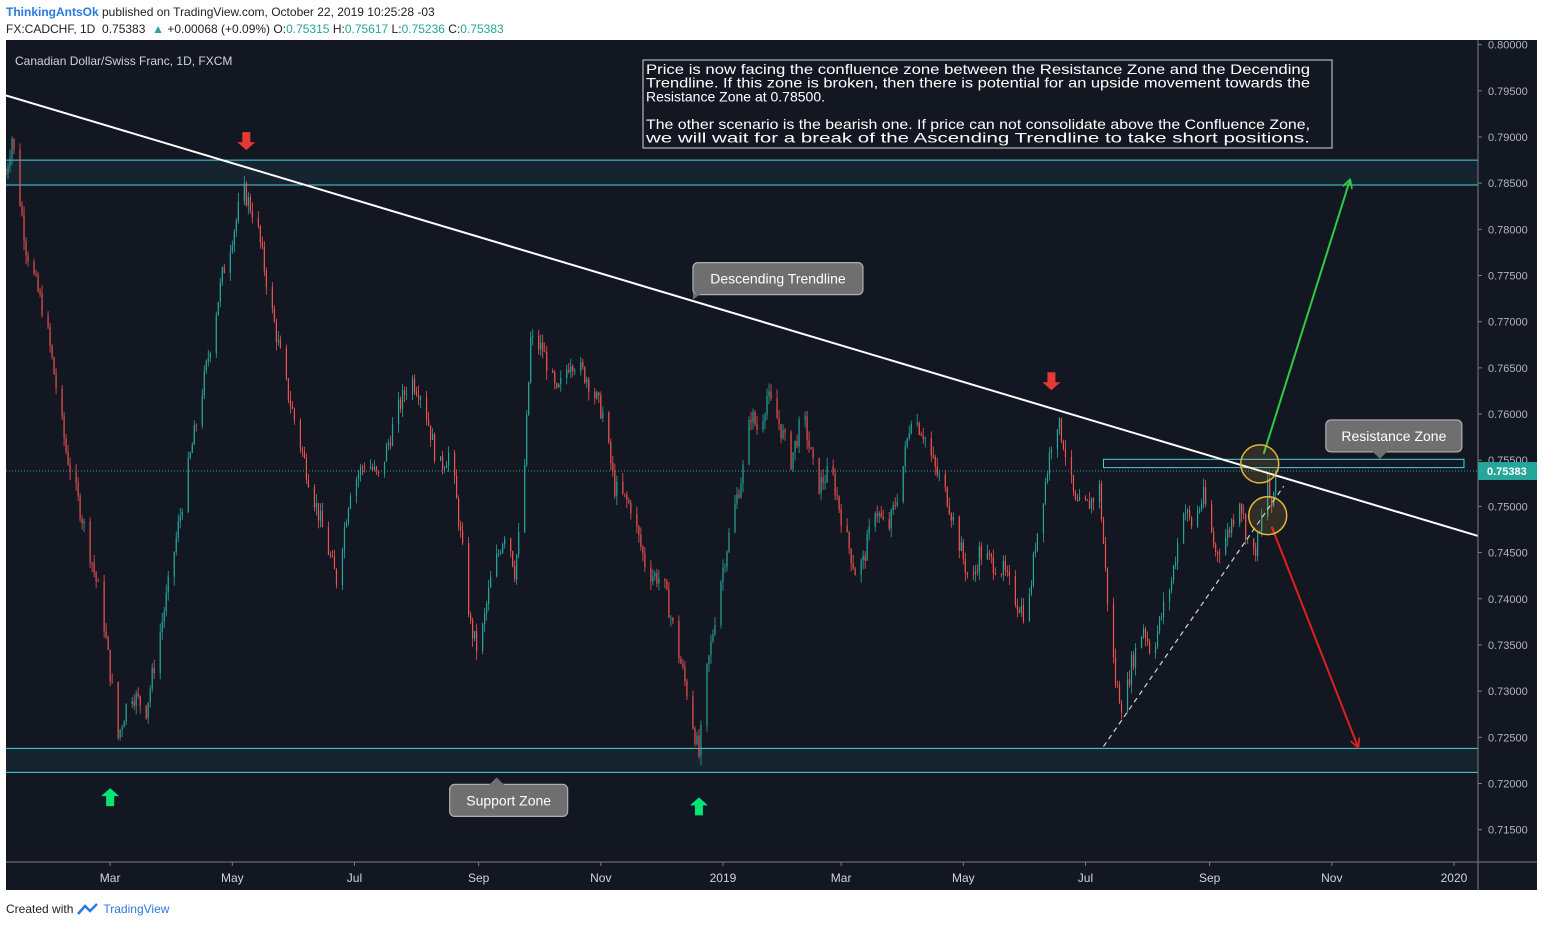 Image resolution: width=1543 pixels, height=927 pixels. I want to click on y-tick-label: 0.75000, so click(1508, 507).